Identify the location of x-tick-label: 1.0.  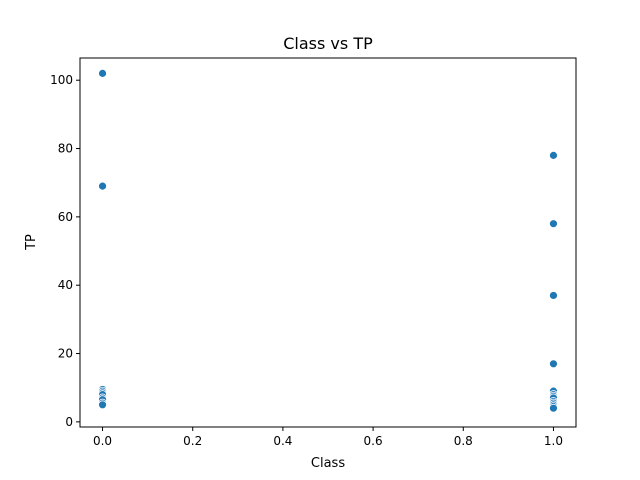
(553, 441).